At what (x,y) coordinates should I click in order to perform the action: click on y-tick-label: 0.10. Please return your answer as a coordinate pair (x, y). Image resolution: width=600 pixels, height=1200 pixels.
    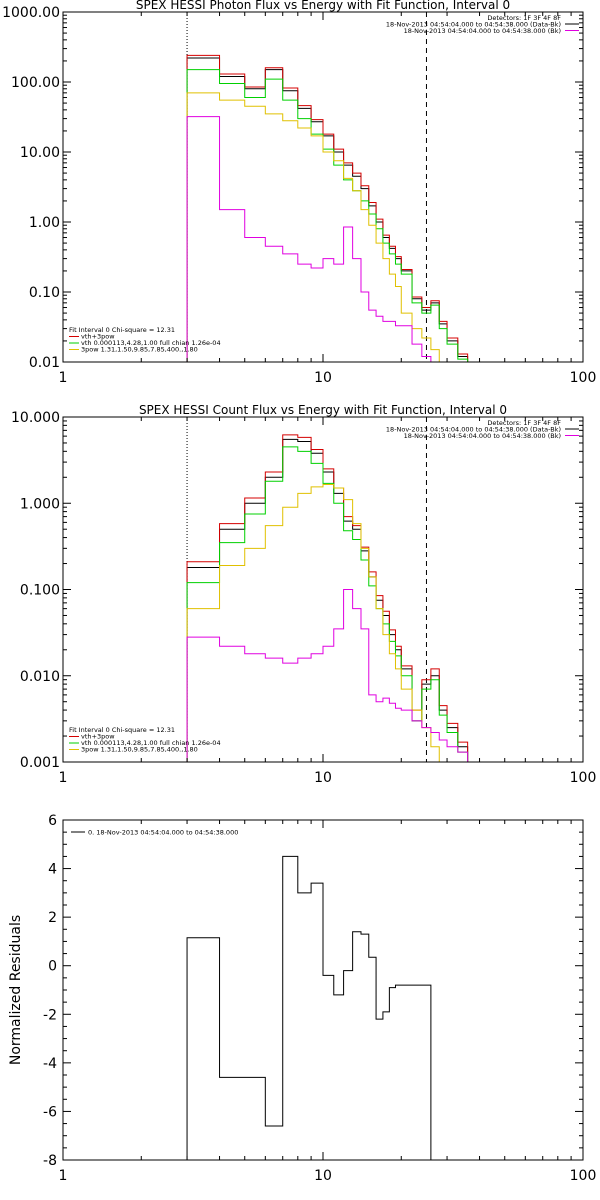
    Looking at the image, I should click on (44, 293).